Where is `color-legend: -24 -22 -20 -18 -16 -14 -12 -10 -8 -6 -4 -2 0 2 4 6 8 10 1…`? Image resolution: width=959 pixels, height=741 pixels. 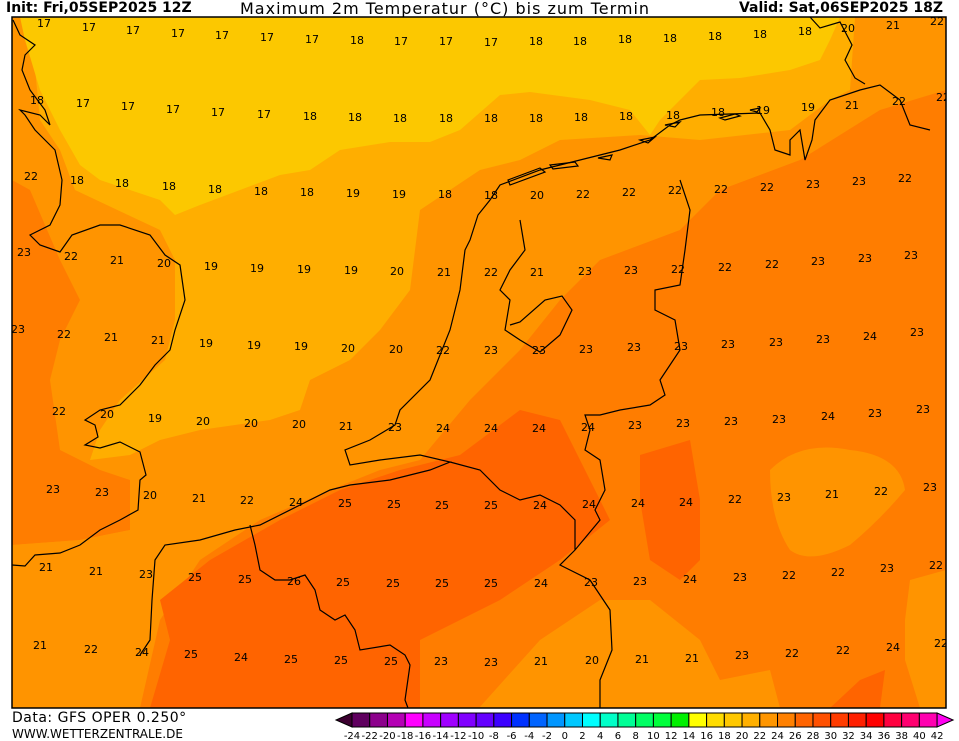
color-legend: -24 -22 -20 -18 -16 -14 -12 -10 -8 -6 -4 -2 0 2 4 6 8 10 1… is located at coordinates (644, 726).